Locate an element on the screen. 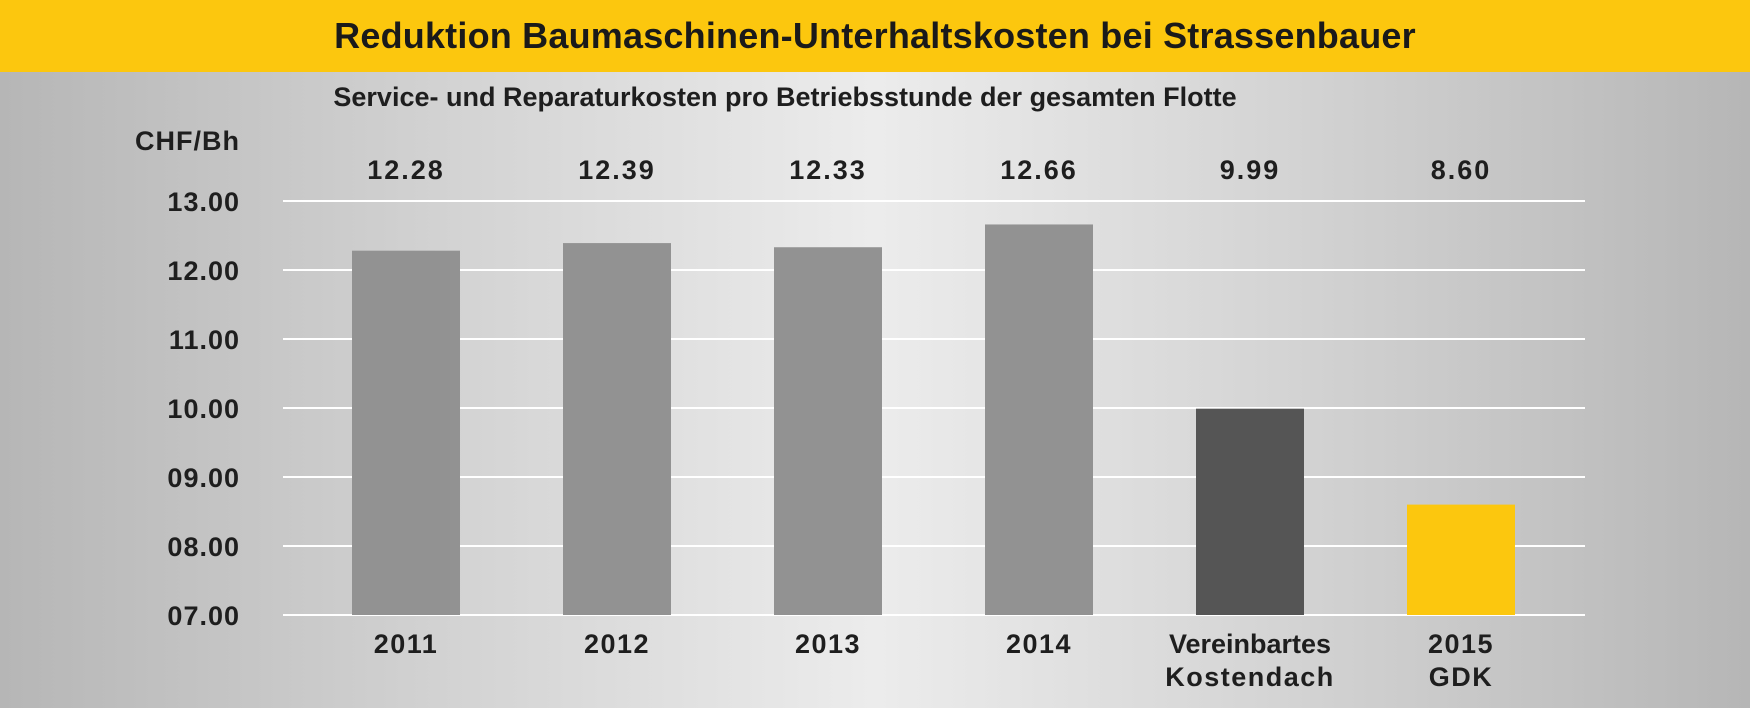 This screenshot has height=708, width=1750. x-tick-label: GDK is located at coordinates (1461, 677).